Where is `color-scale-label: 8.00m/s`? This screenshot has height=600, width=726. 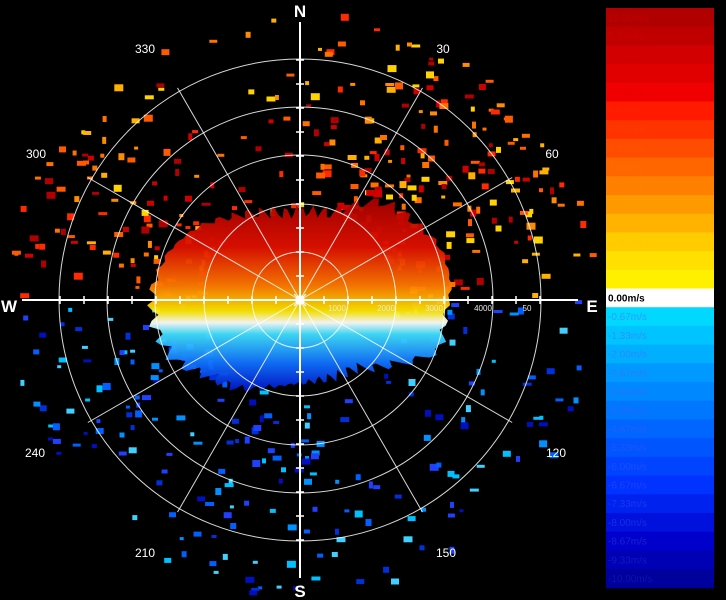
color-scale-label: 8.00m/s is located at coordinates (626, 74).